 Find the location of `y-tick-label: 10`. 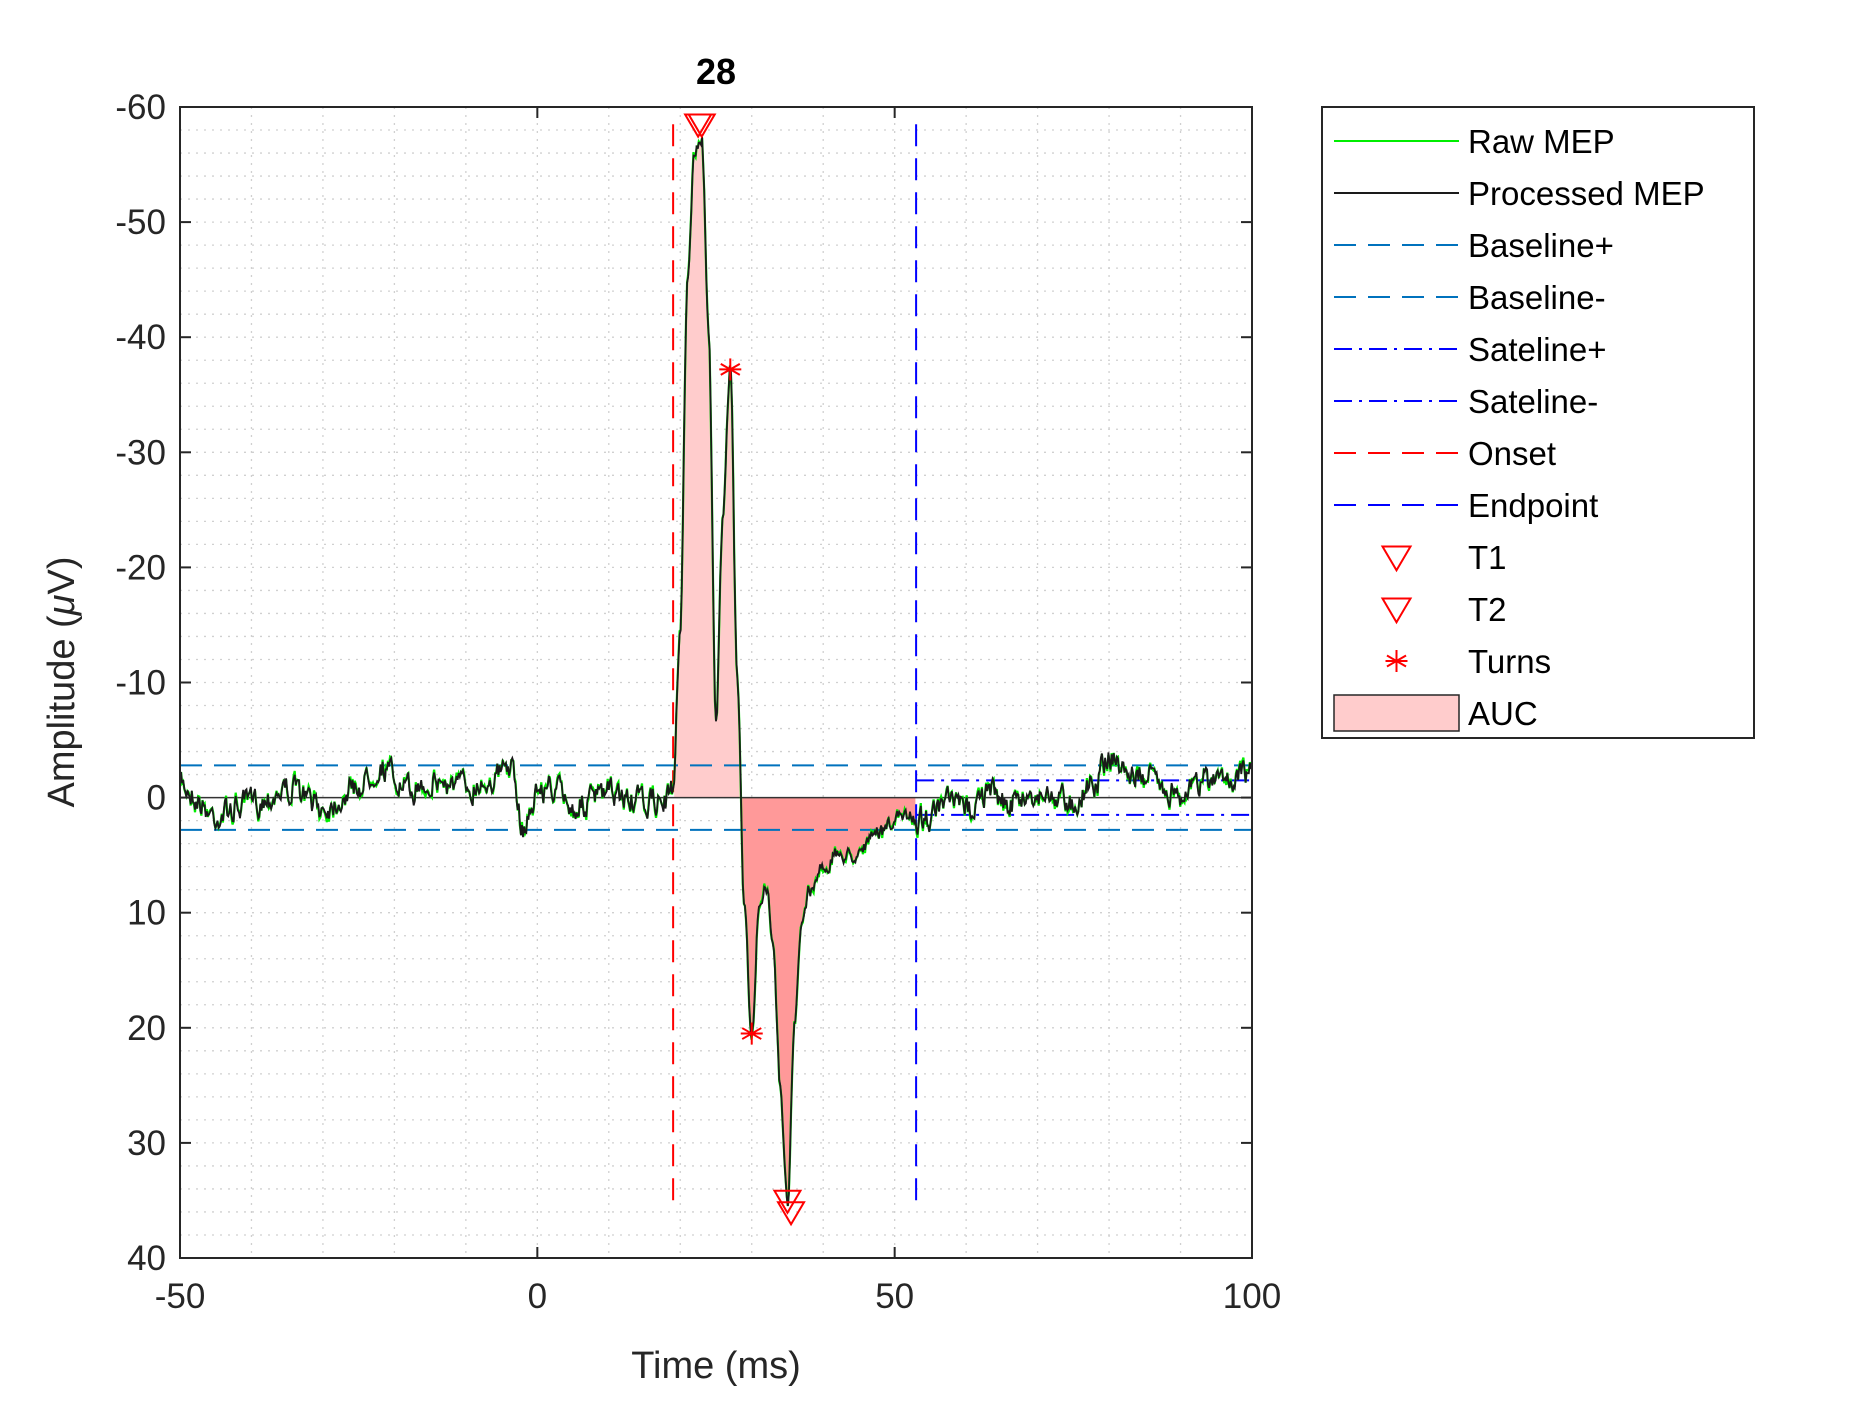

y-tick-label: 10 is located at coordinates (146, 913).